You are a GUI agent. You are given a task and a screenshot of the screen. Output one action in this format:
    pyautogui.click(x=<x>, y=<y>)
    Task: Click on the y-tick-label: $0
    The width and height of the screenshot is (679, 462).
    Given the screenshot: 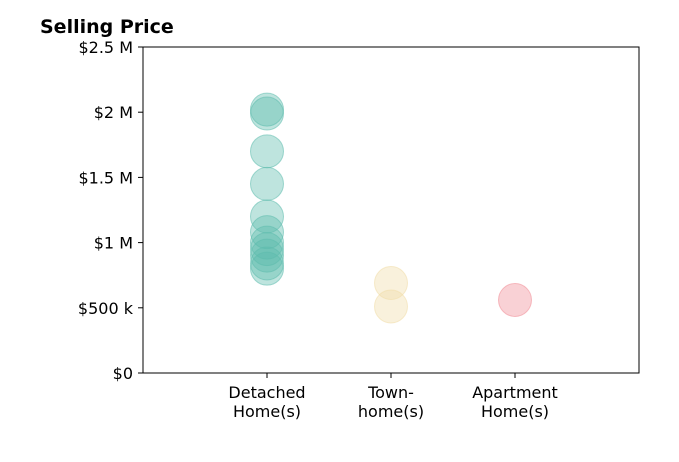 What is the action you would take?
    pyautogui.click(x=123, y=373)
    